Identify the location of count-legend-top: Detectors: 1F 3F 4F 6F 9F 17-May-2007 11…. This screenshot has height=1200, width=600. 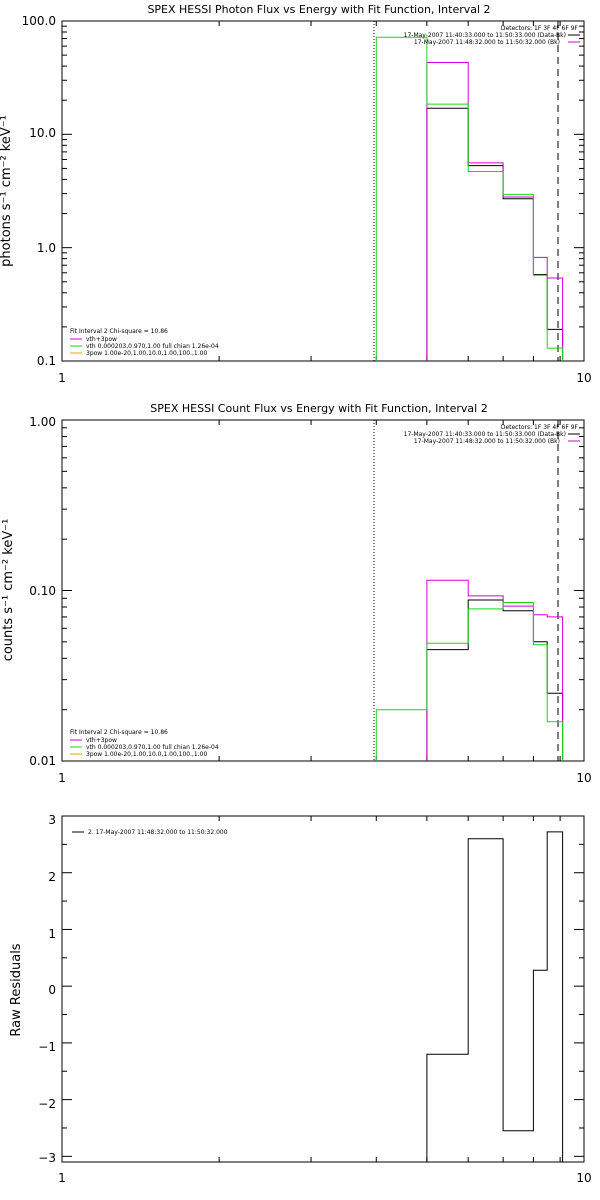
(492, 434).